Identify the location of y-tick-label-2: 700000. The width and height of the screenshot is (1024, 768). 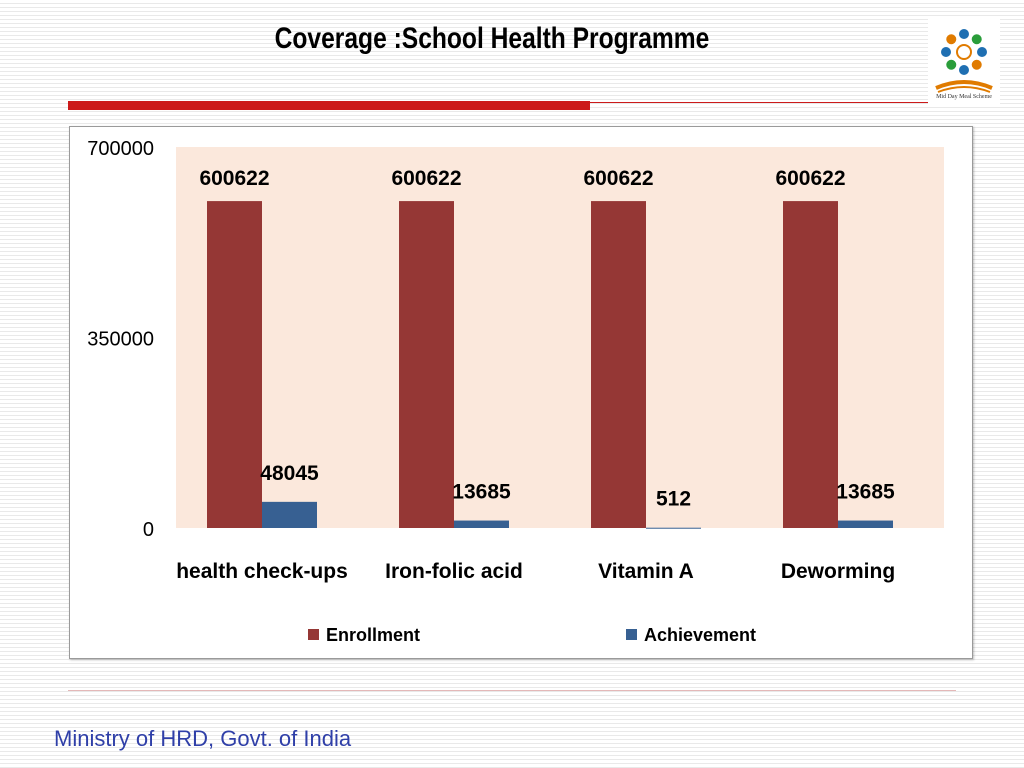
(120, 149).